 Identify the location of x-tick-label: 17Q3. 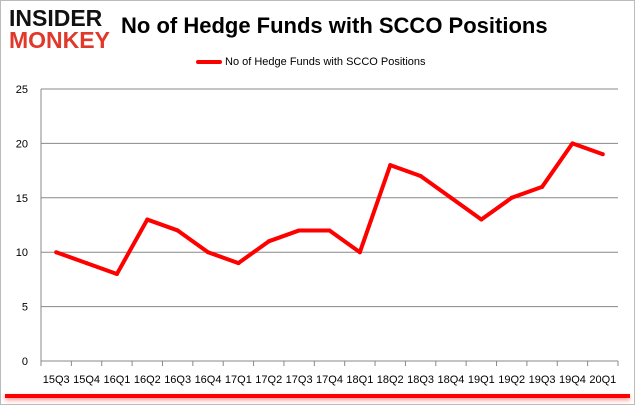
(299, 380).